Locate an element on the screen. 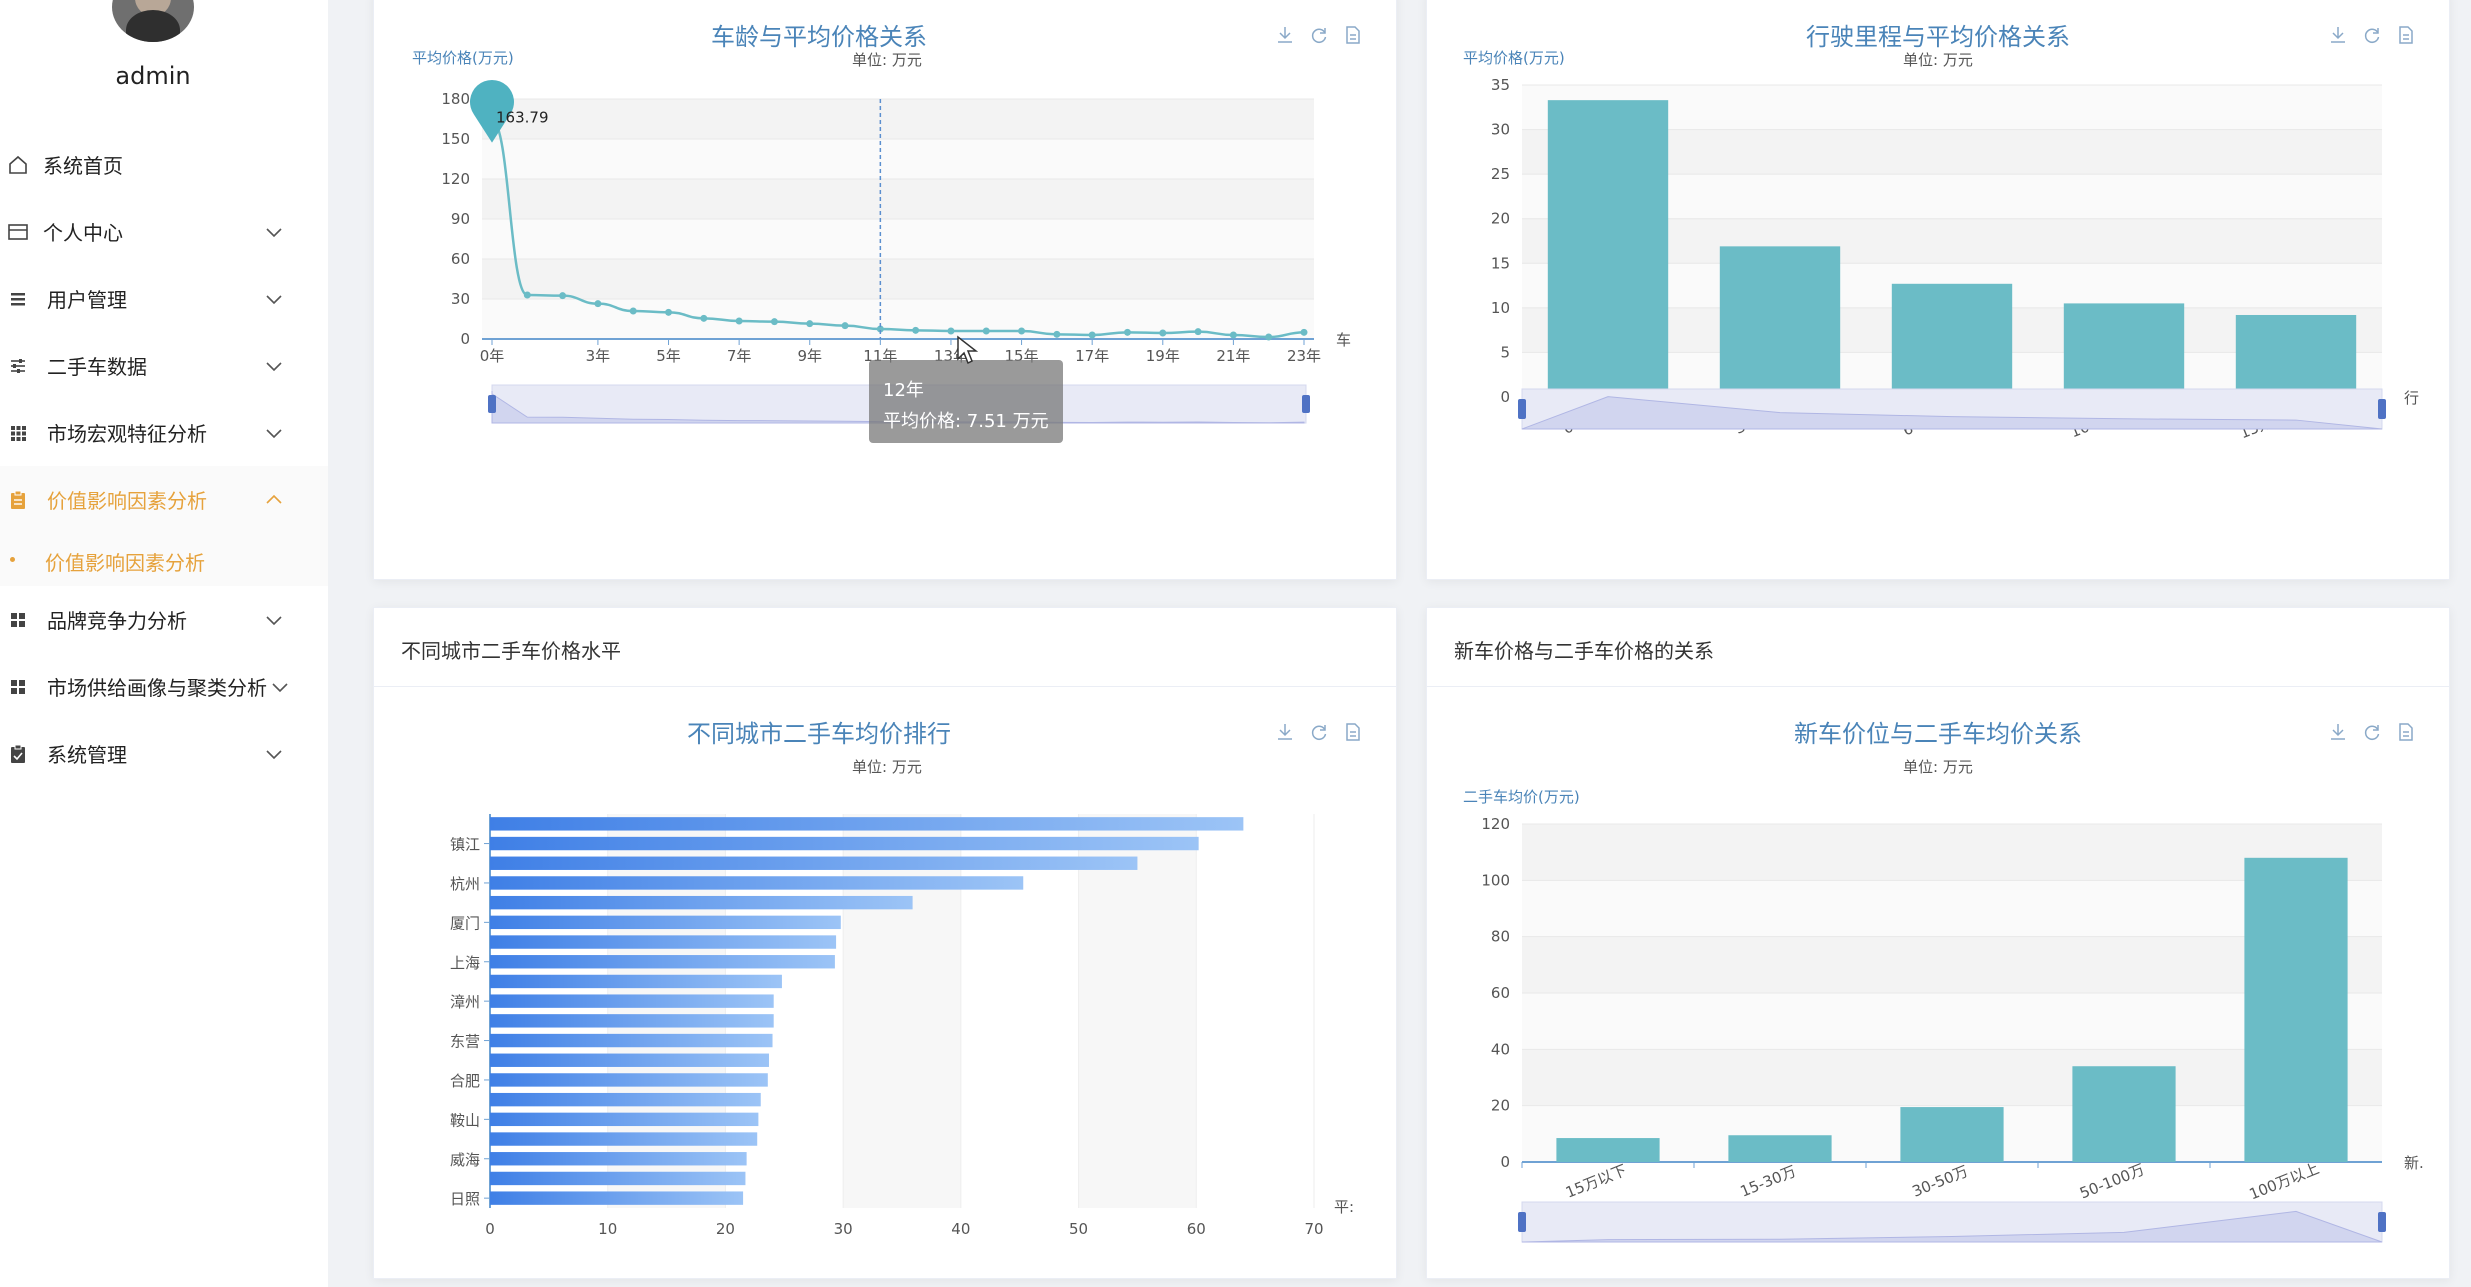 The height and width of the screenshot is (1287, 2471). y-tick-label: 厦门 is located at coordinates (465, 923).